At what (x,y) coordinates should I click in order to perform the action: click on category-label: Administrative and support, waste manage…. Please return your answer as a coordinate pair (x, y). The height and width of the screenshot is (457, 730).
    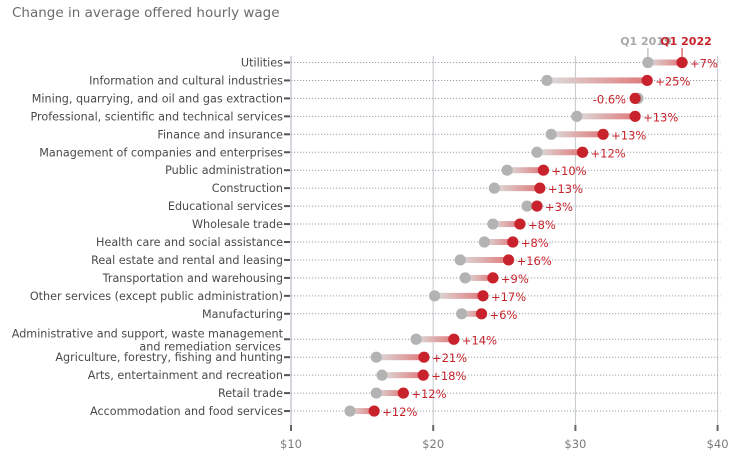
    Looking at the image, I should click on (148, 333).